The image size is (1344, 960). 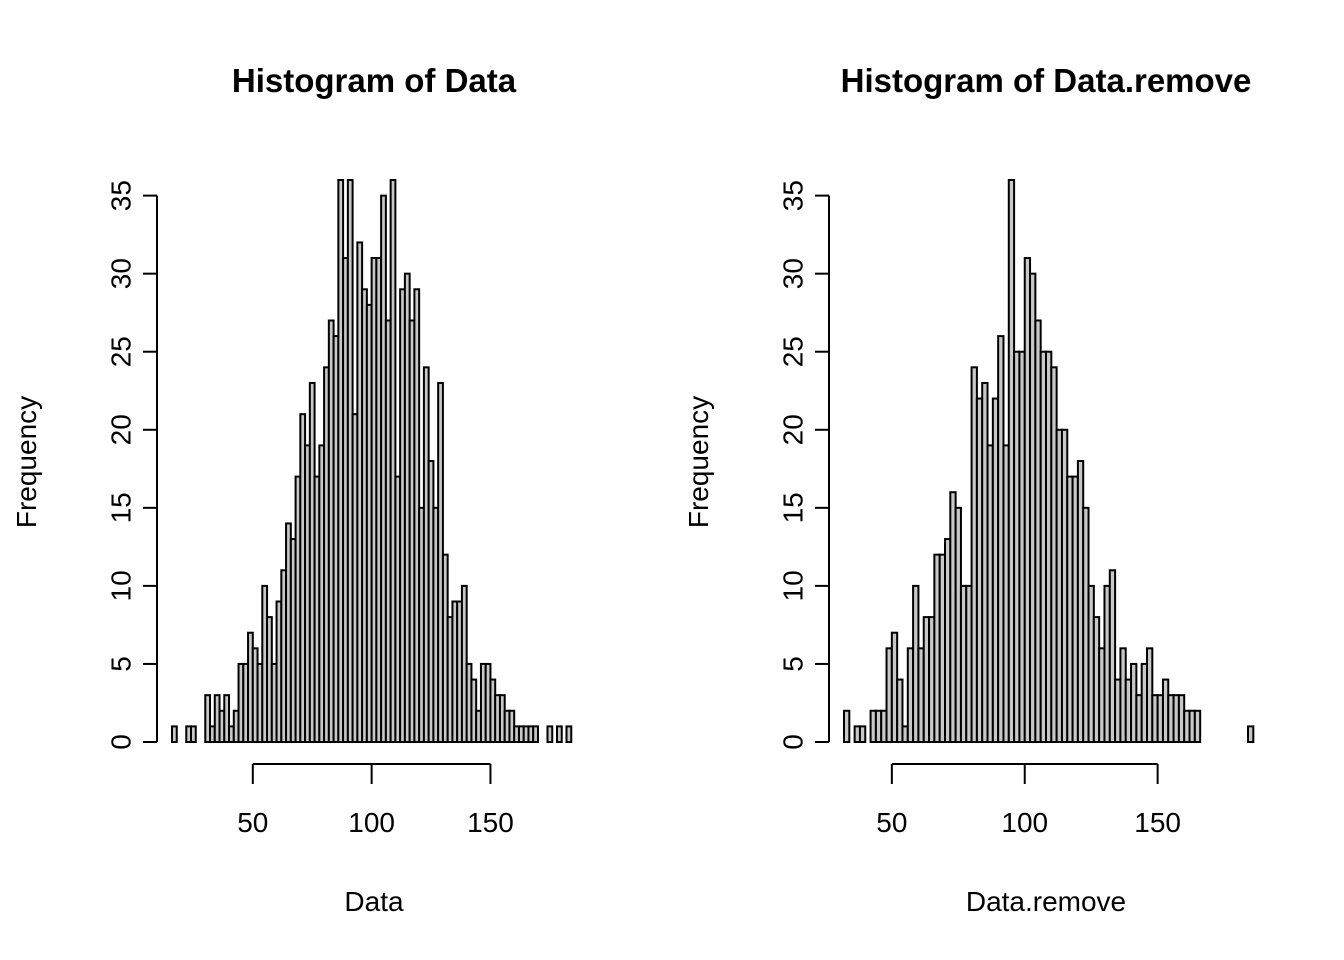 What do you see at coordinates (374, 80) in the screenshot?
I see `chart-title: Histogram of Data` at bounding box center [374, 80].